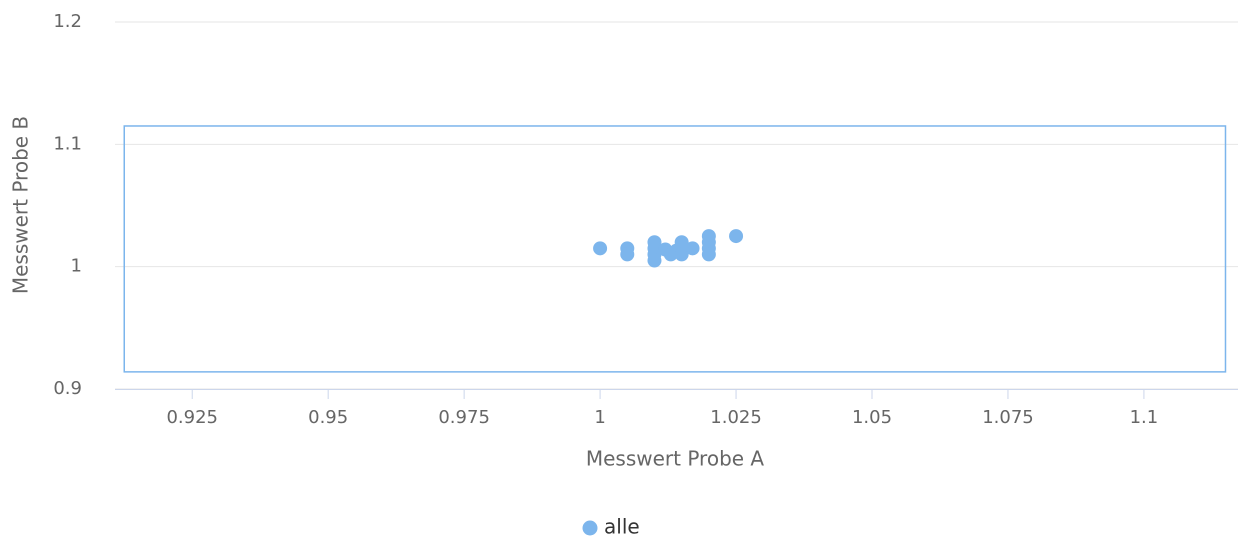 This screenshot has width=1239, height=540. Describe the element at coordinates (599, 417) in the screenshot. I see `x-tick-label: 1` at that location.